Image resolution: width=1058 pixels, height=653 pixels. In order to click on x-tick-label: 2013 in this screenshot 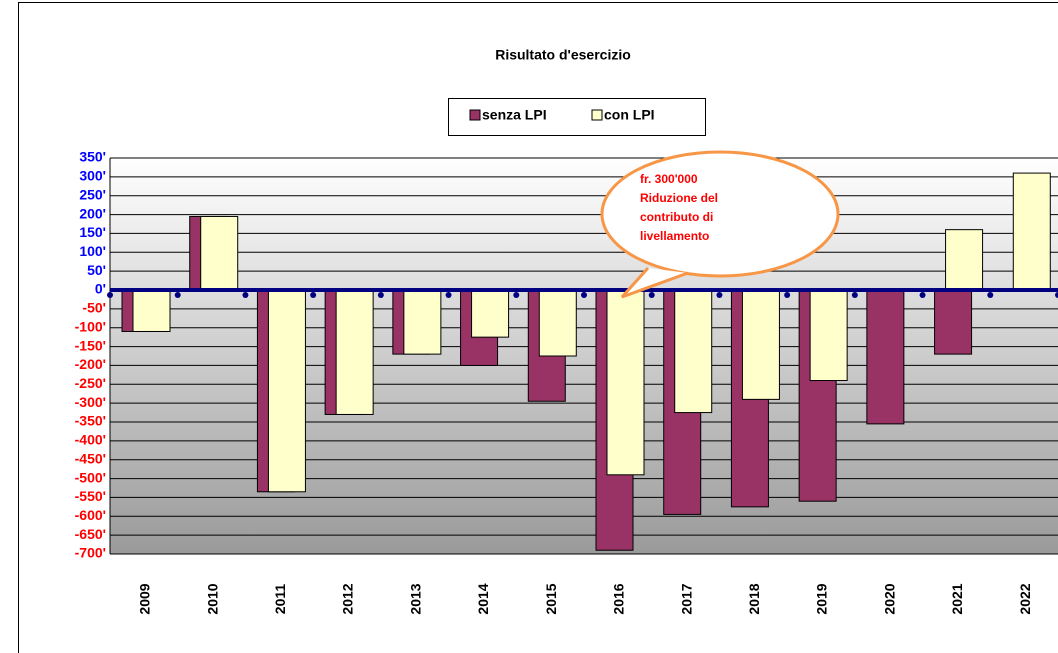, I will do `click(415, 598)`.